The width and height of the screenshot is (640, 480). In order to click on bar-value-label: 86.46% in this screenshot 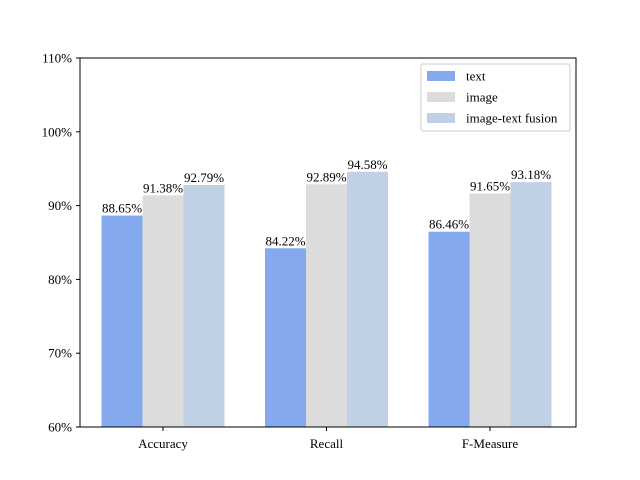, I will do `click(449, 224)`.